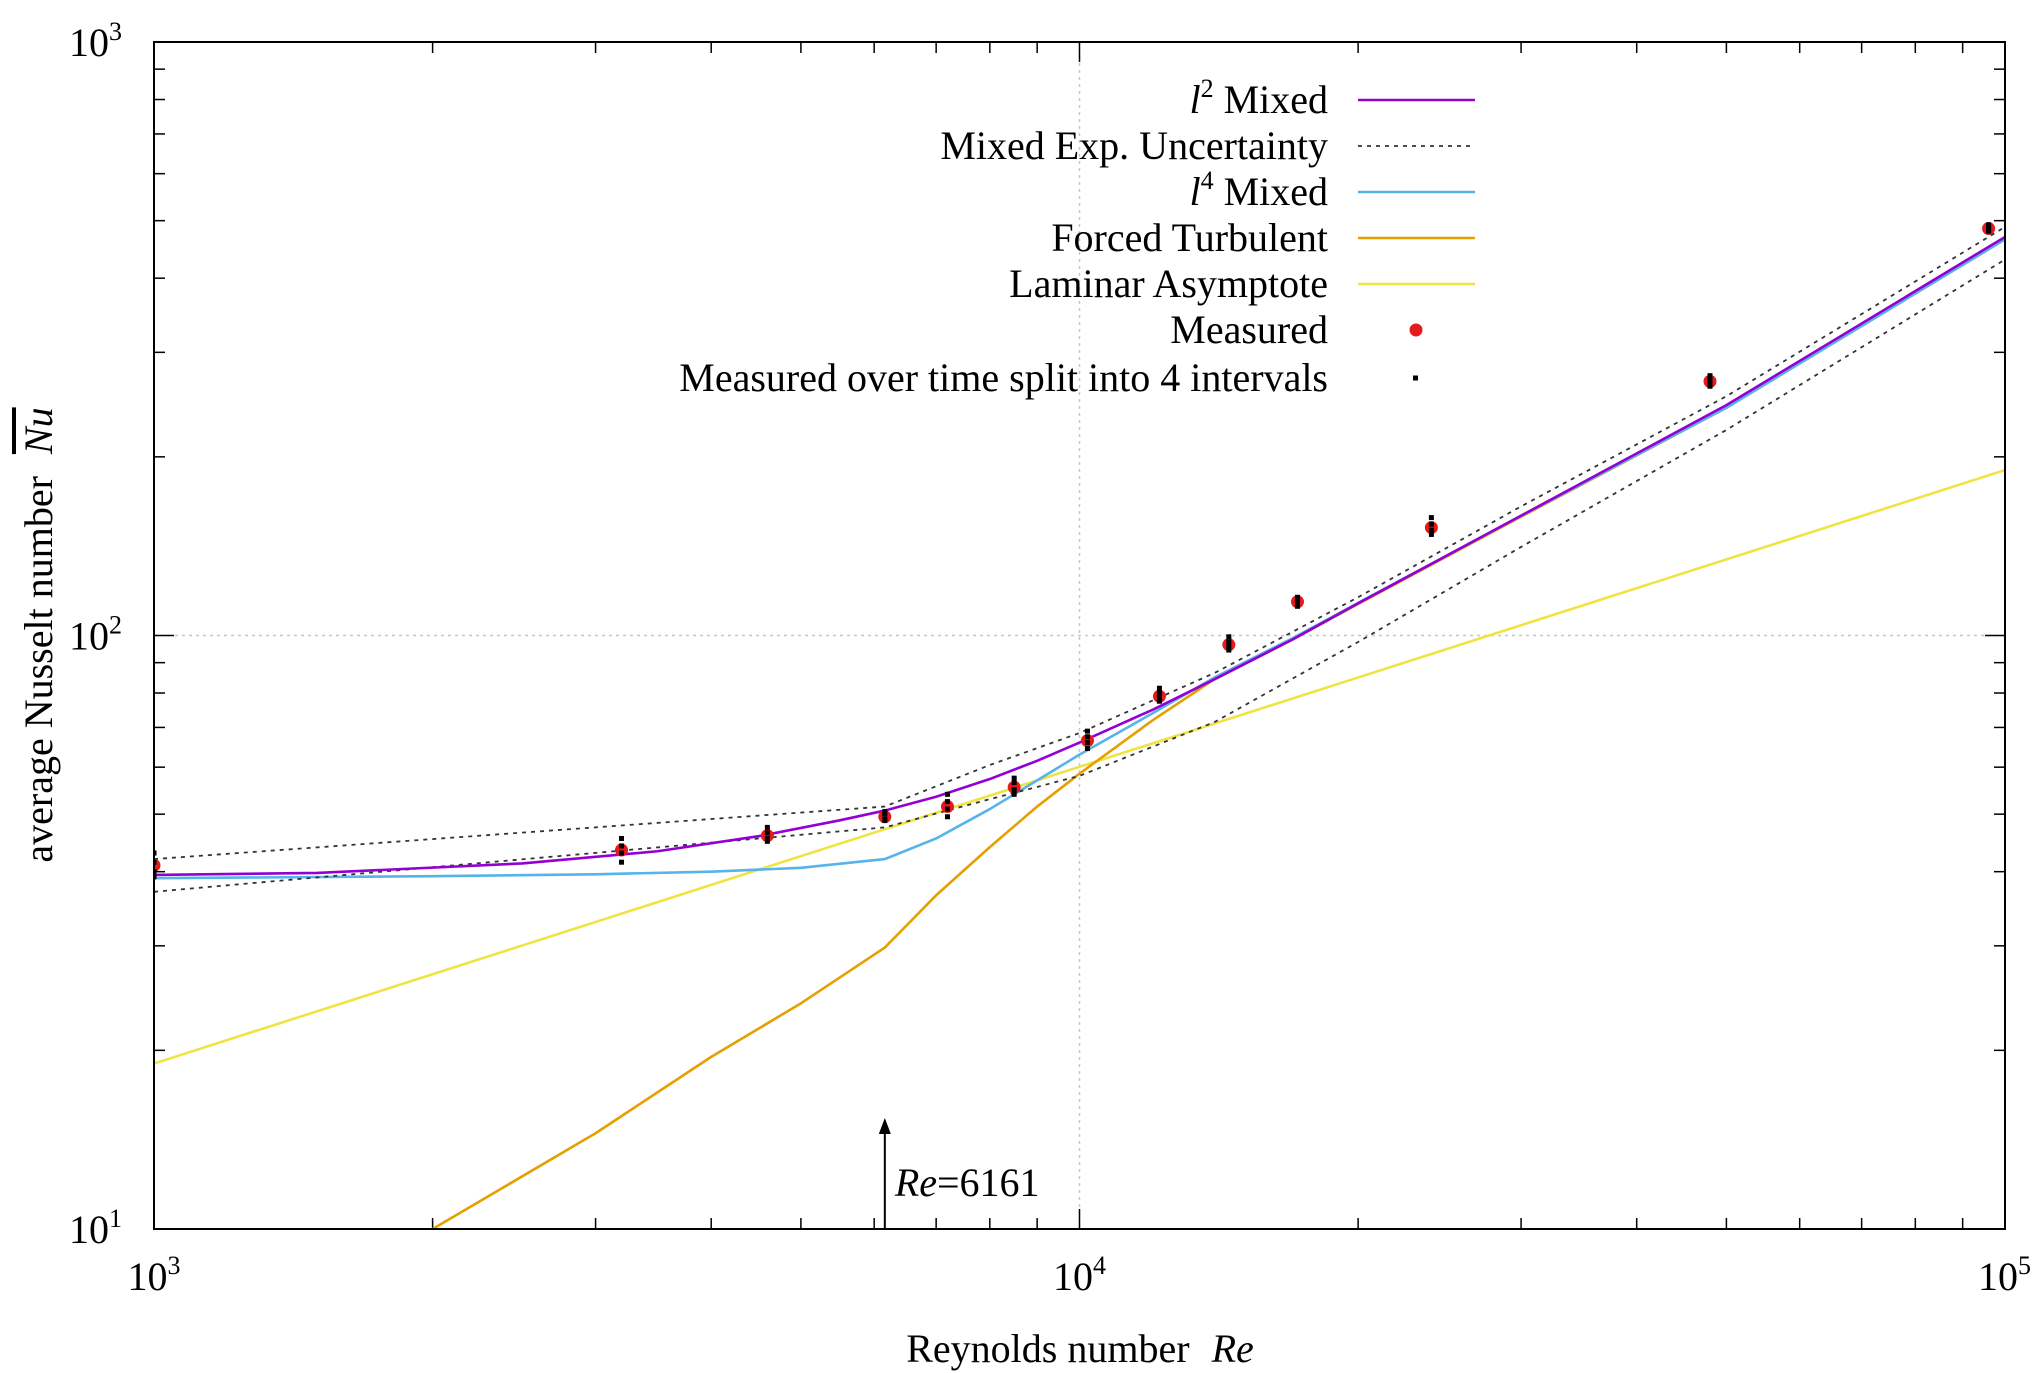 The height and width of the screenshot is (1373, 2044). Describe the element at coordinates (1134, 145) in the screenshot. I see `legend-label: Mixed Exp. Uncertainty` at that location.